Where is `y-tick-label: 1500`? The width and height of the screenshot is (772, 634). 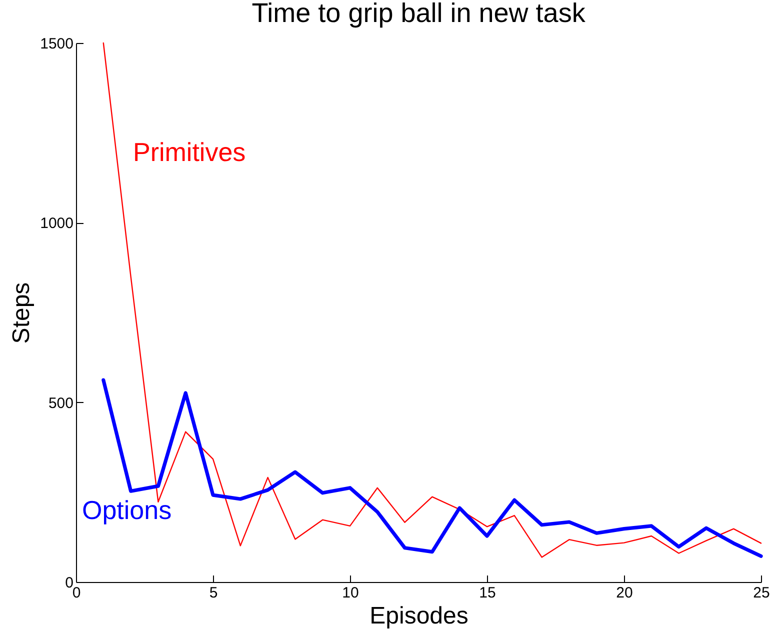
y-tick-label: 1500 is located at coordinates (57, 44).